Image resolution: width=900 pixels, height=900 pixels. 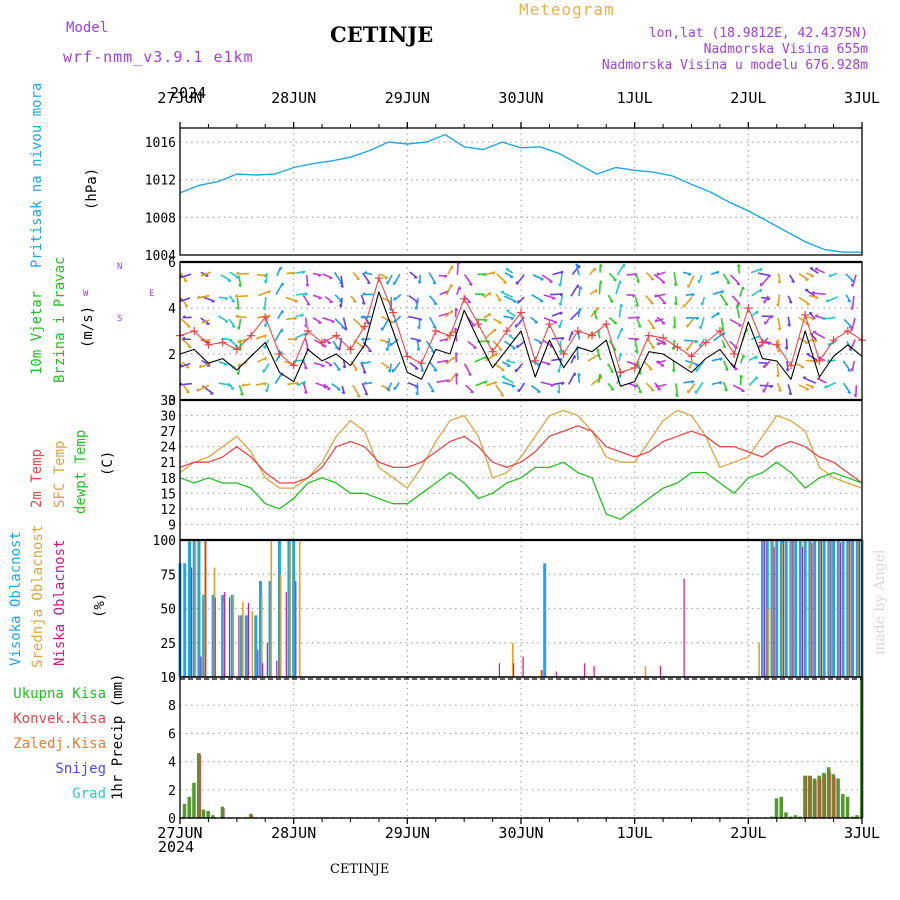 I want to click on year-label-bottom: 2024, so click(x=176, y=847).